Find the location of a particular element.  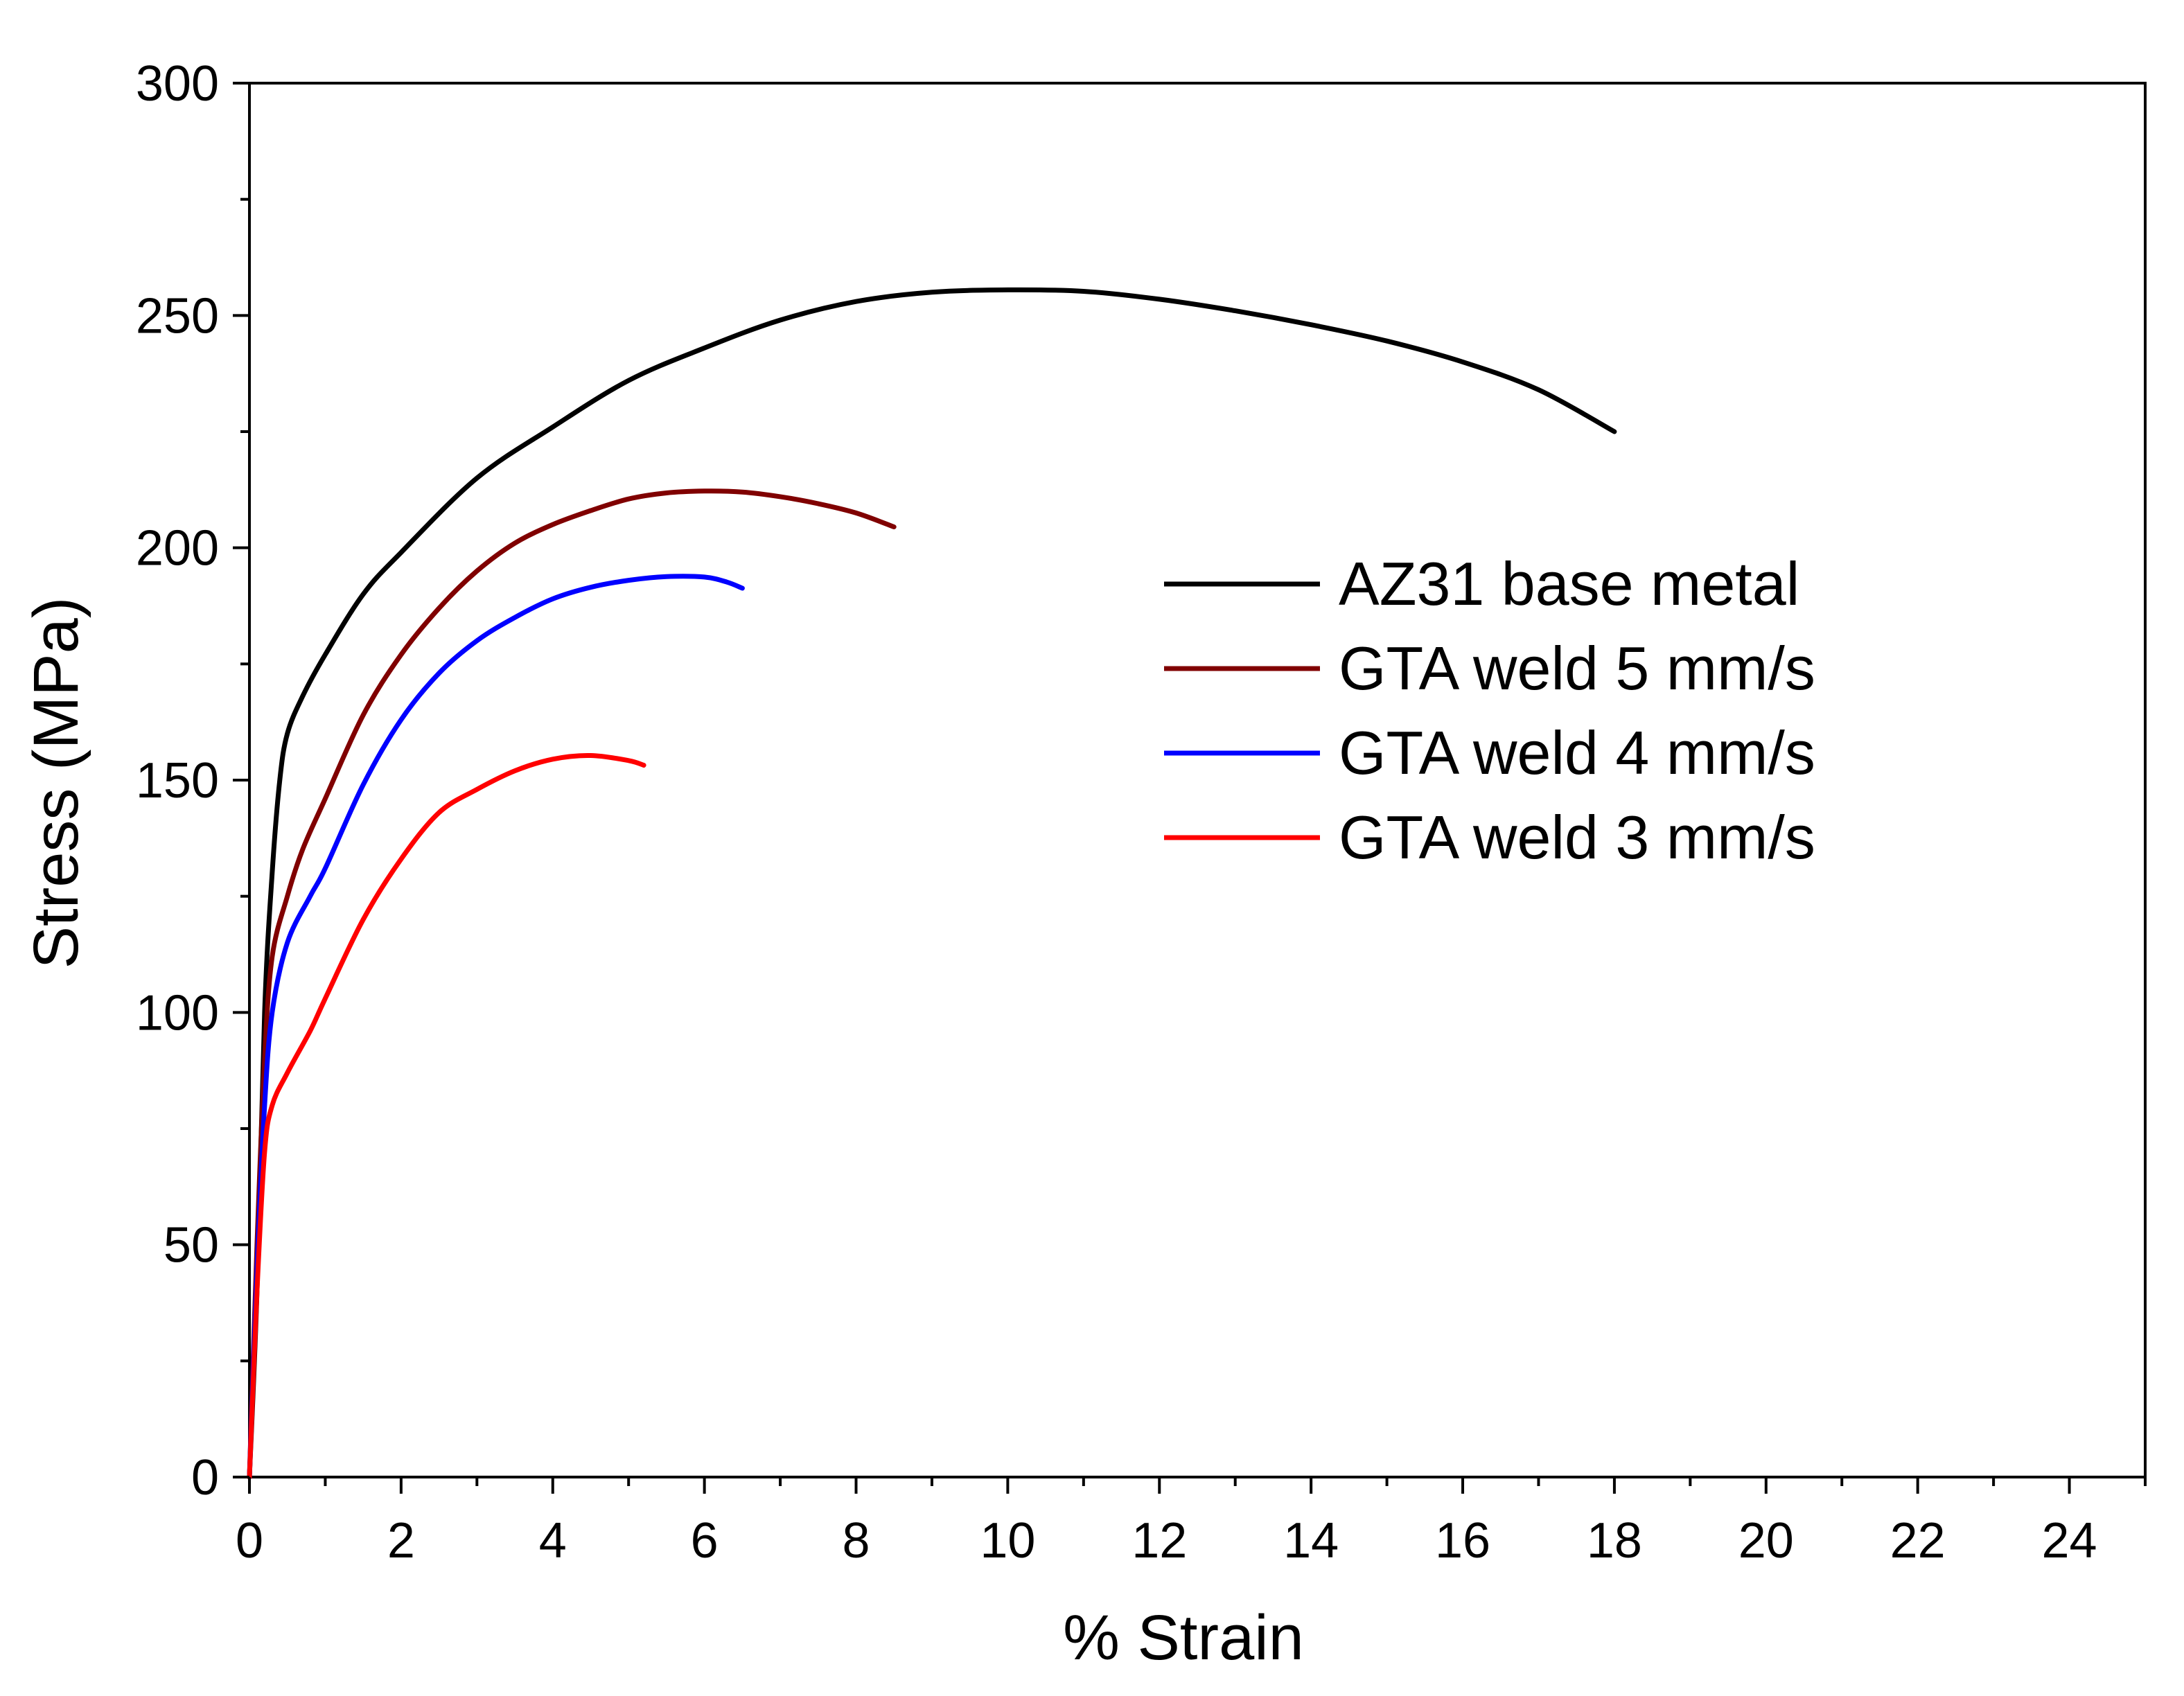

x-tick-label: 6 is located at coordinates (705, 1541).